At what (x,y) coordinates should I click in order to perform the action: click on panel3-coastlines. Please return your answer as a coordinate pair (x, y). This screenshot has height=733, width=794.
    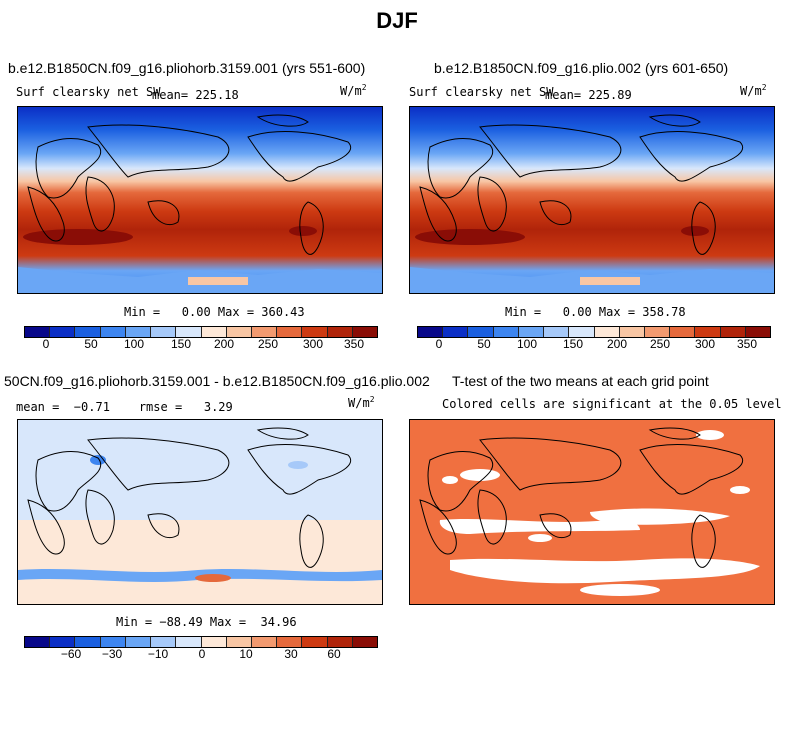
    Looking at the image, I should click on (189, 497).